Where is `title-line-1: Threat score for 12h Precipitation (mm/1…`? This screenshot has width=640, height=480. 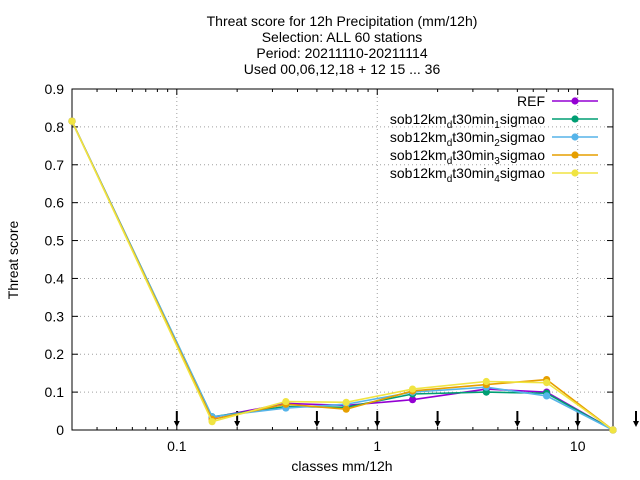 title-line-1: Threat score for 12h Precipitation (mm/1… is located at coordinates (342, 21).